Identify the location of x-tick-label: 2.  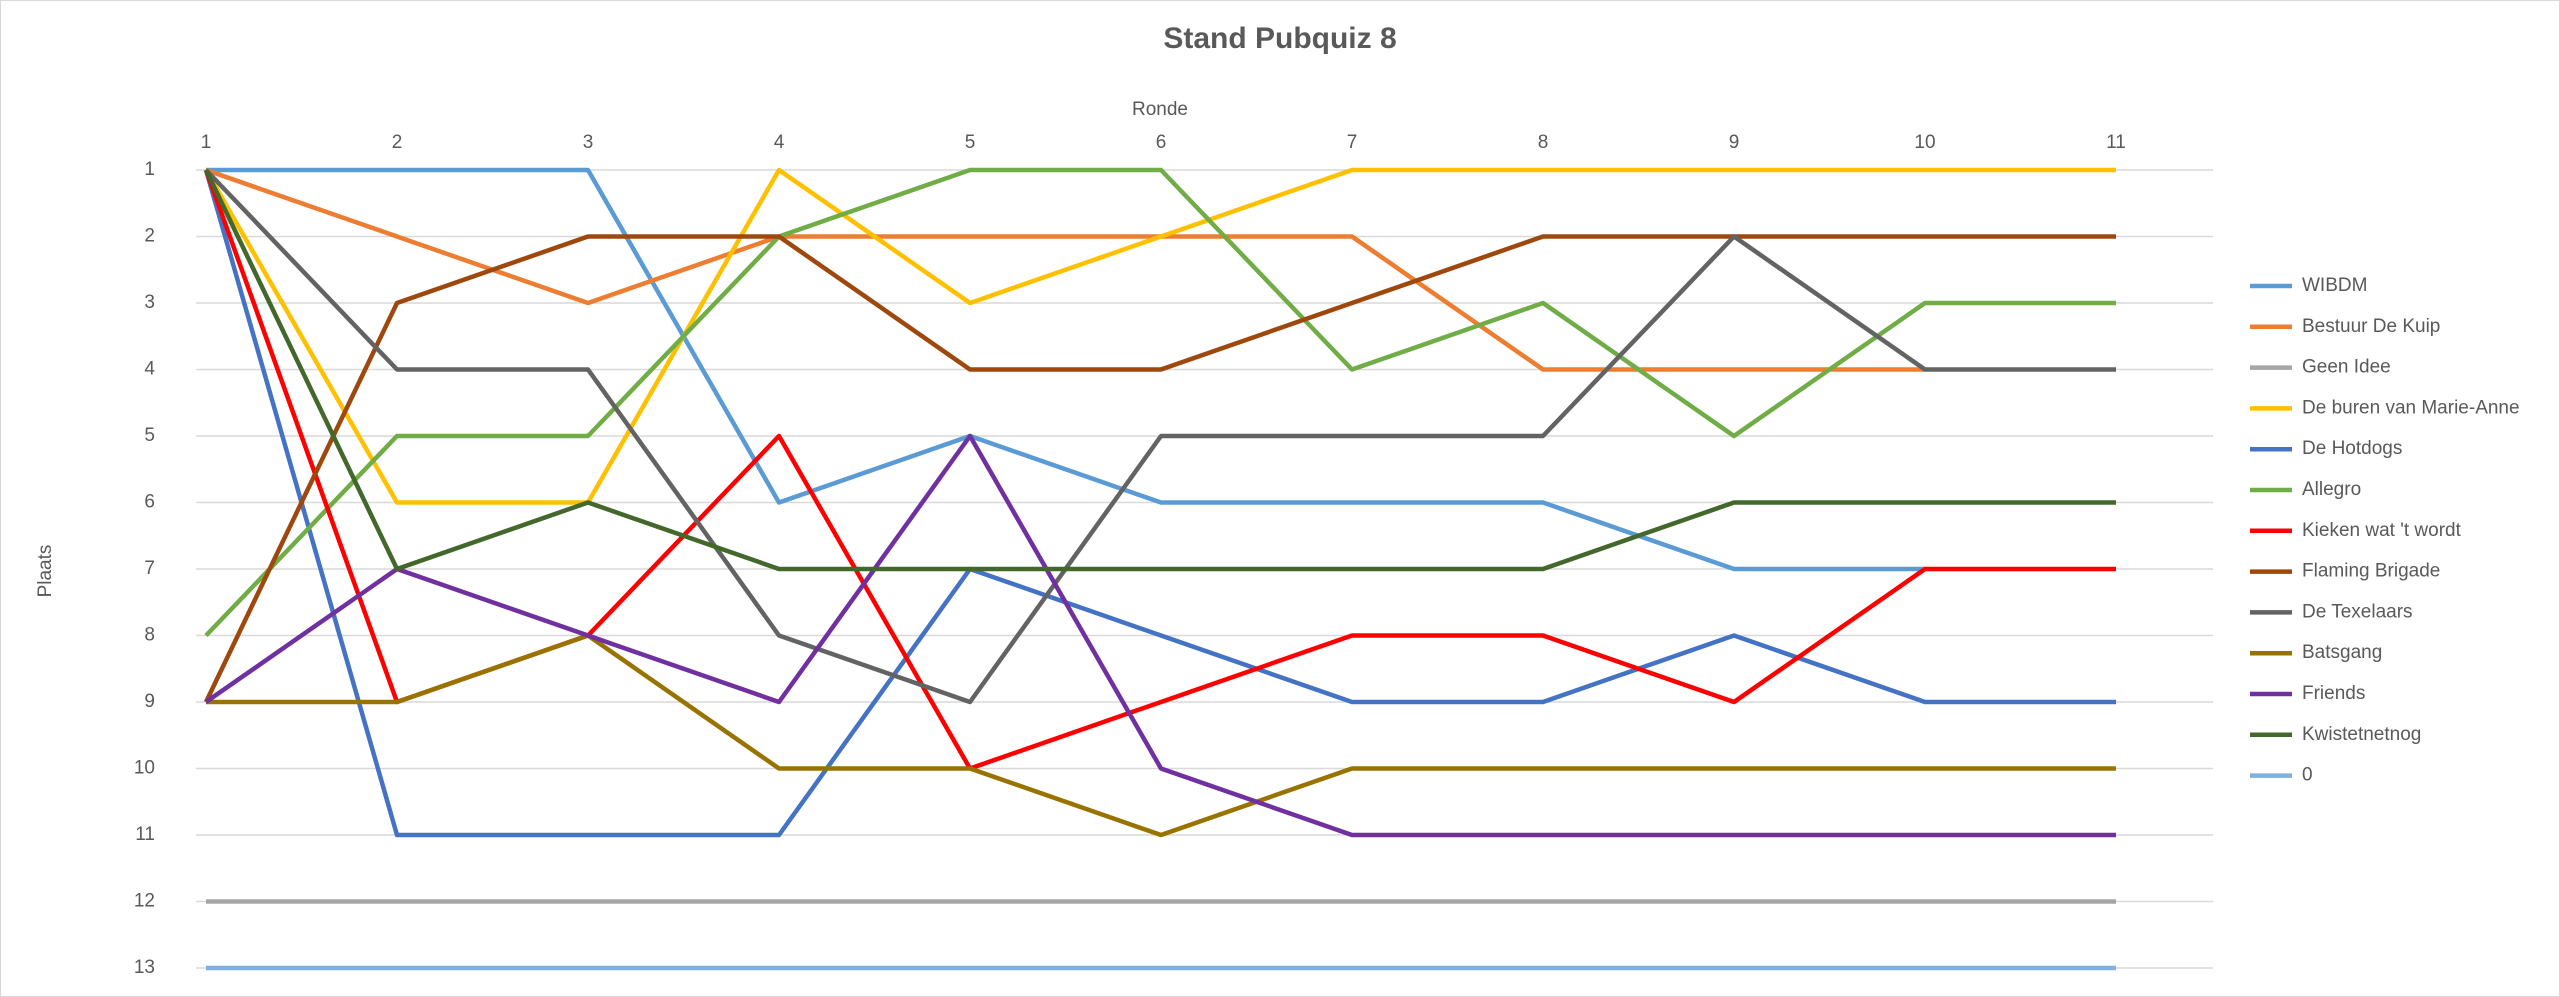
(397, 142).